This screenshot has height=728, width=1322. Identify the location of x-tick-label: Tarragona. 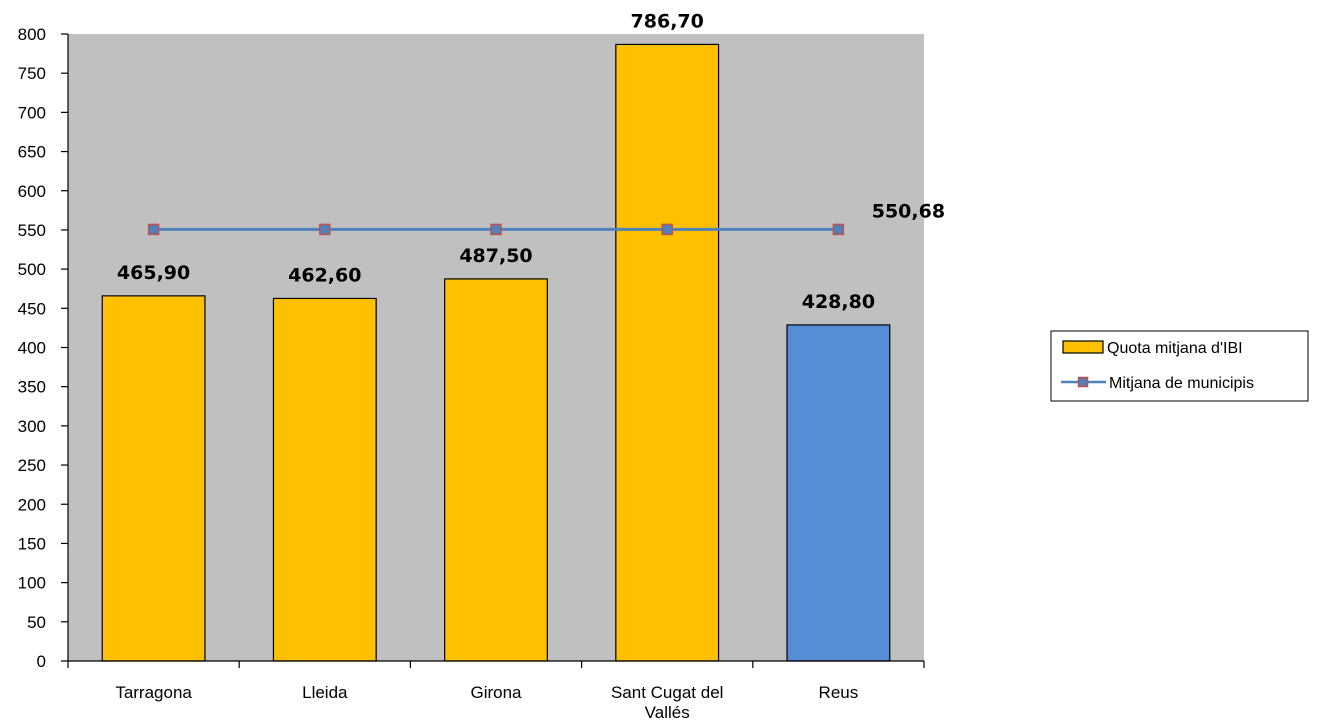
(153, 692).